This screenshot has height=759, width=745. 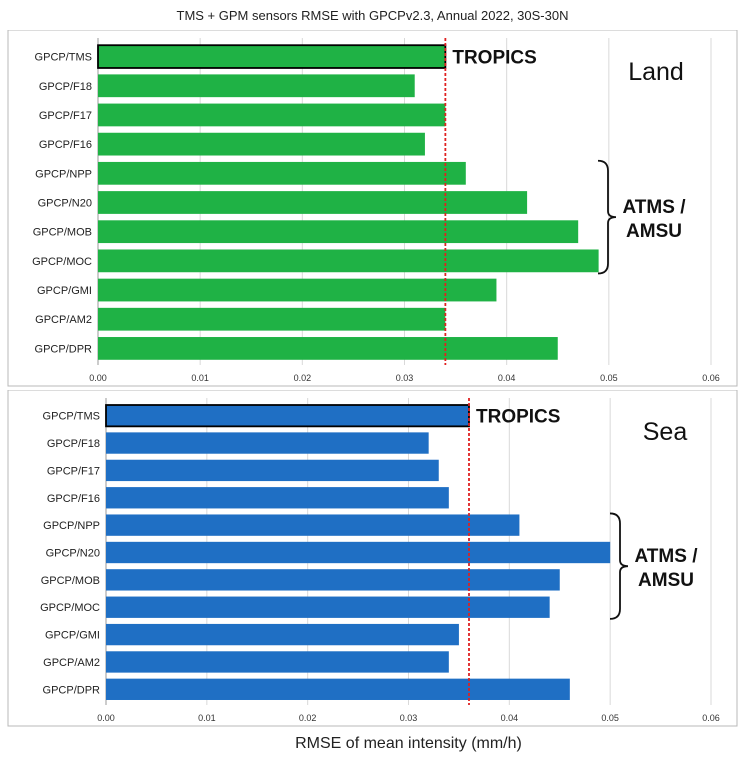 I want to click on x-axis-label: RMSE of mean intensity (mm/h), so click(x=408, y=743).